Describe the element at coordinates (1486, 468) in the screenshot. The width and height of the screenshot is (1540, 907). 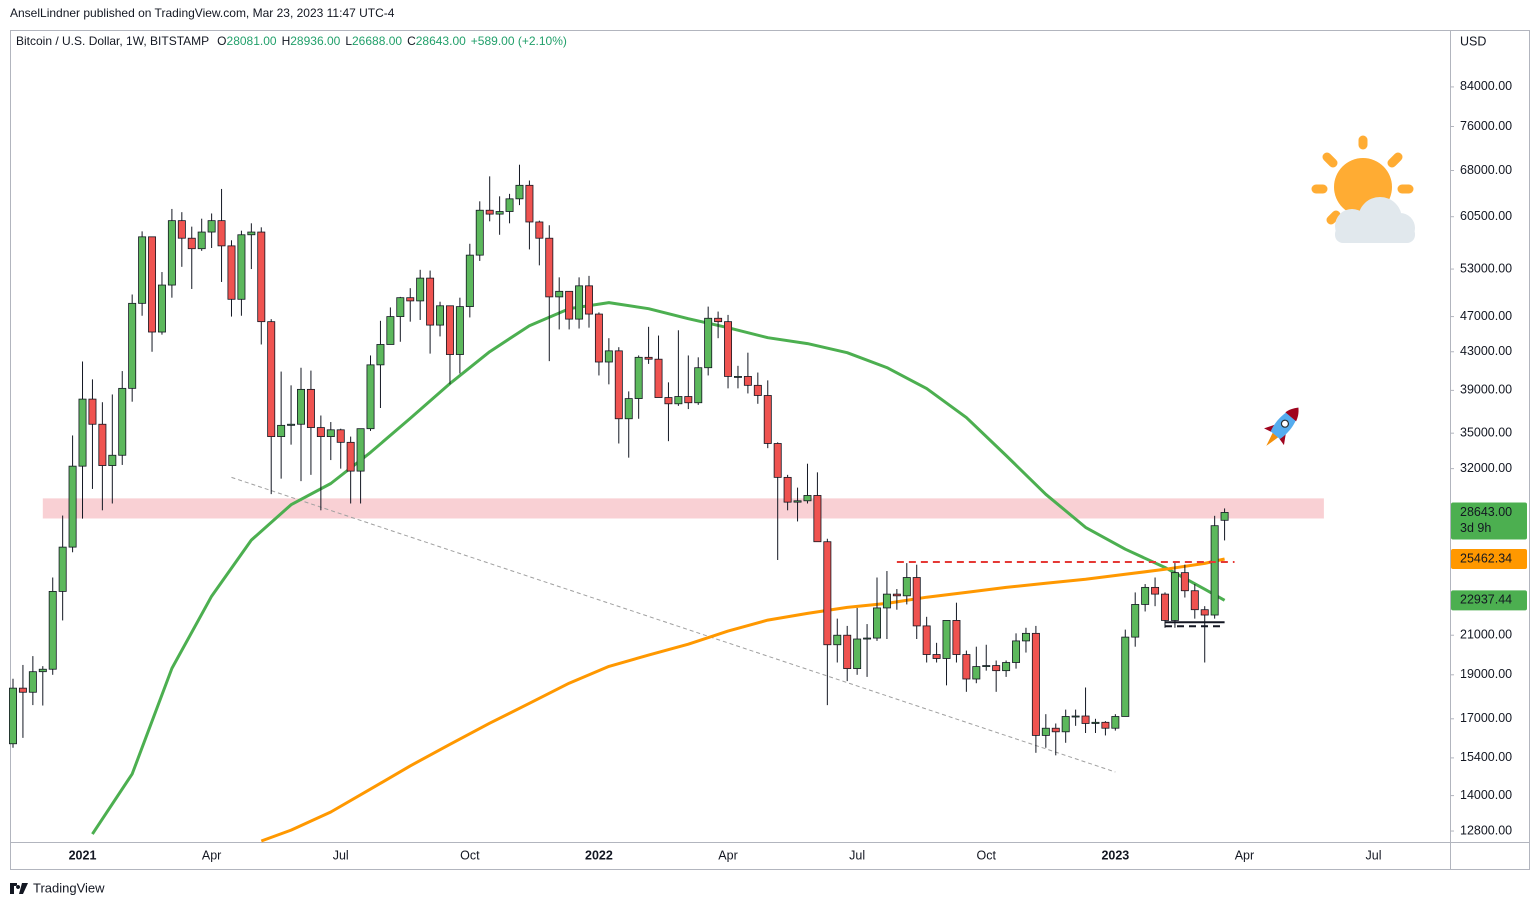
I see `y-tick-label: 32000.00` at that location.